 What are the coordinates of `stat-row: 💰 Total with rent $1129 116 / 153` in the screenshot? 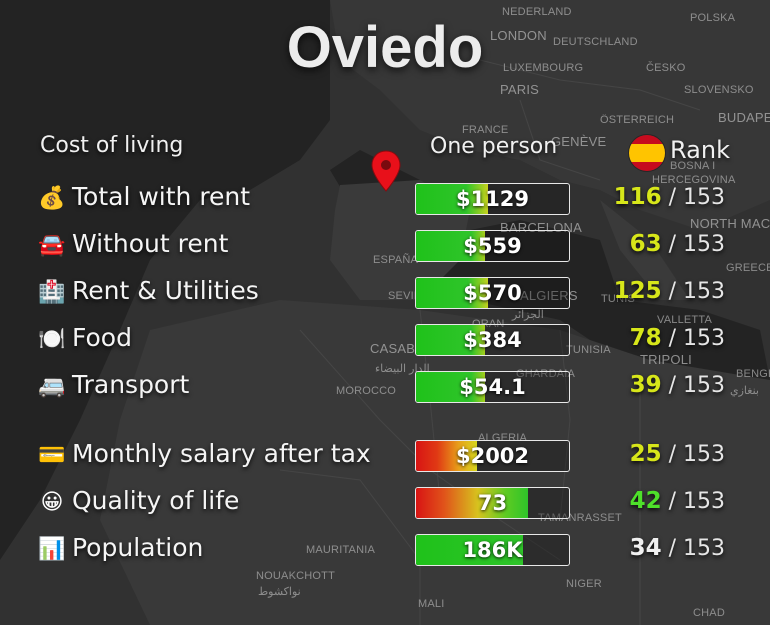 It's located at (385, 200).